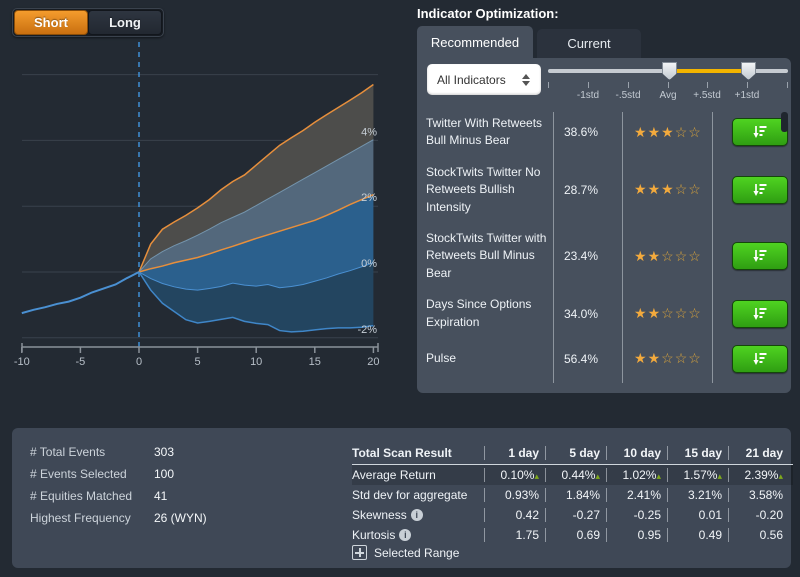 Image resolution: width=800 pixels, height=577 pixels. Describe the element at coordinates (581, 313) in the screenshot. I see `indicator-frequency: 34.0%` at that location.